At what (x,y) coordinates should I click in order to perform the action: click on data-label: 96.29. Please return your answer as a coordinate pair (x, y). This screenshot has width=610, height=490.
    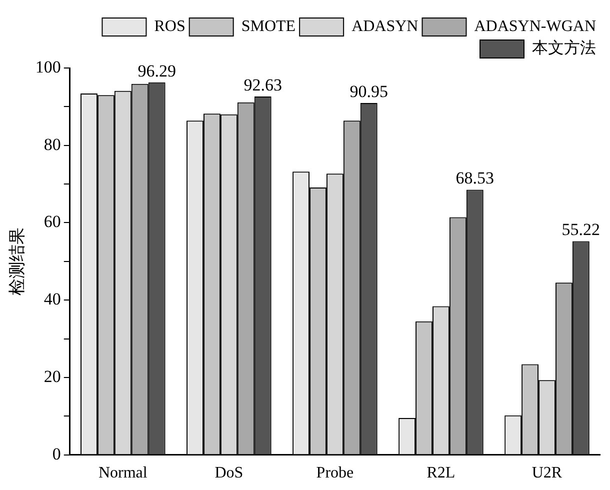
    Looking at the image, I should click on (157, 70).